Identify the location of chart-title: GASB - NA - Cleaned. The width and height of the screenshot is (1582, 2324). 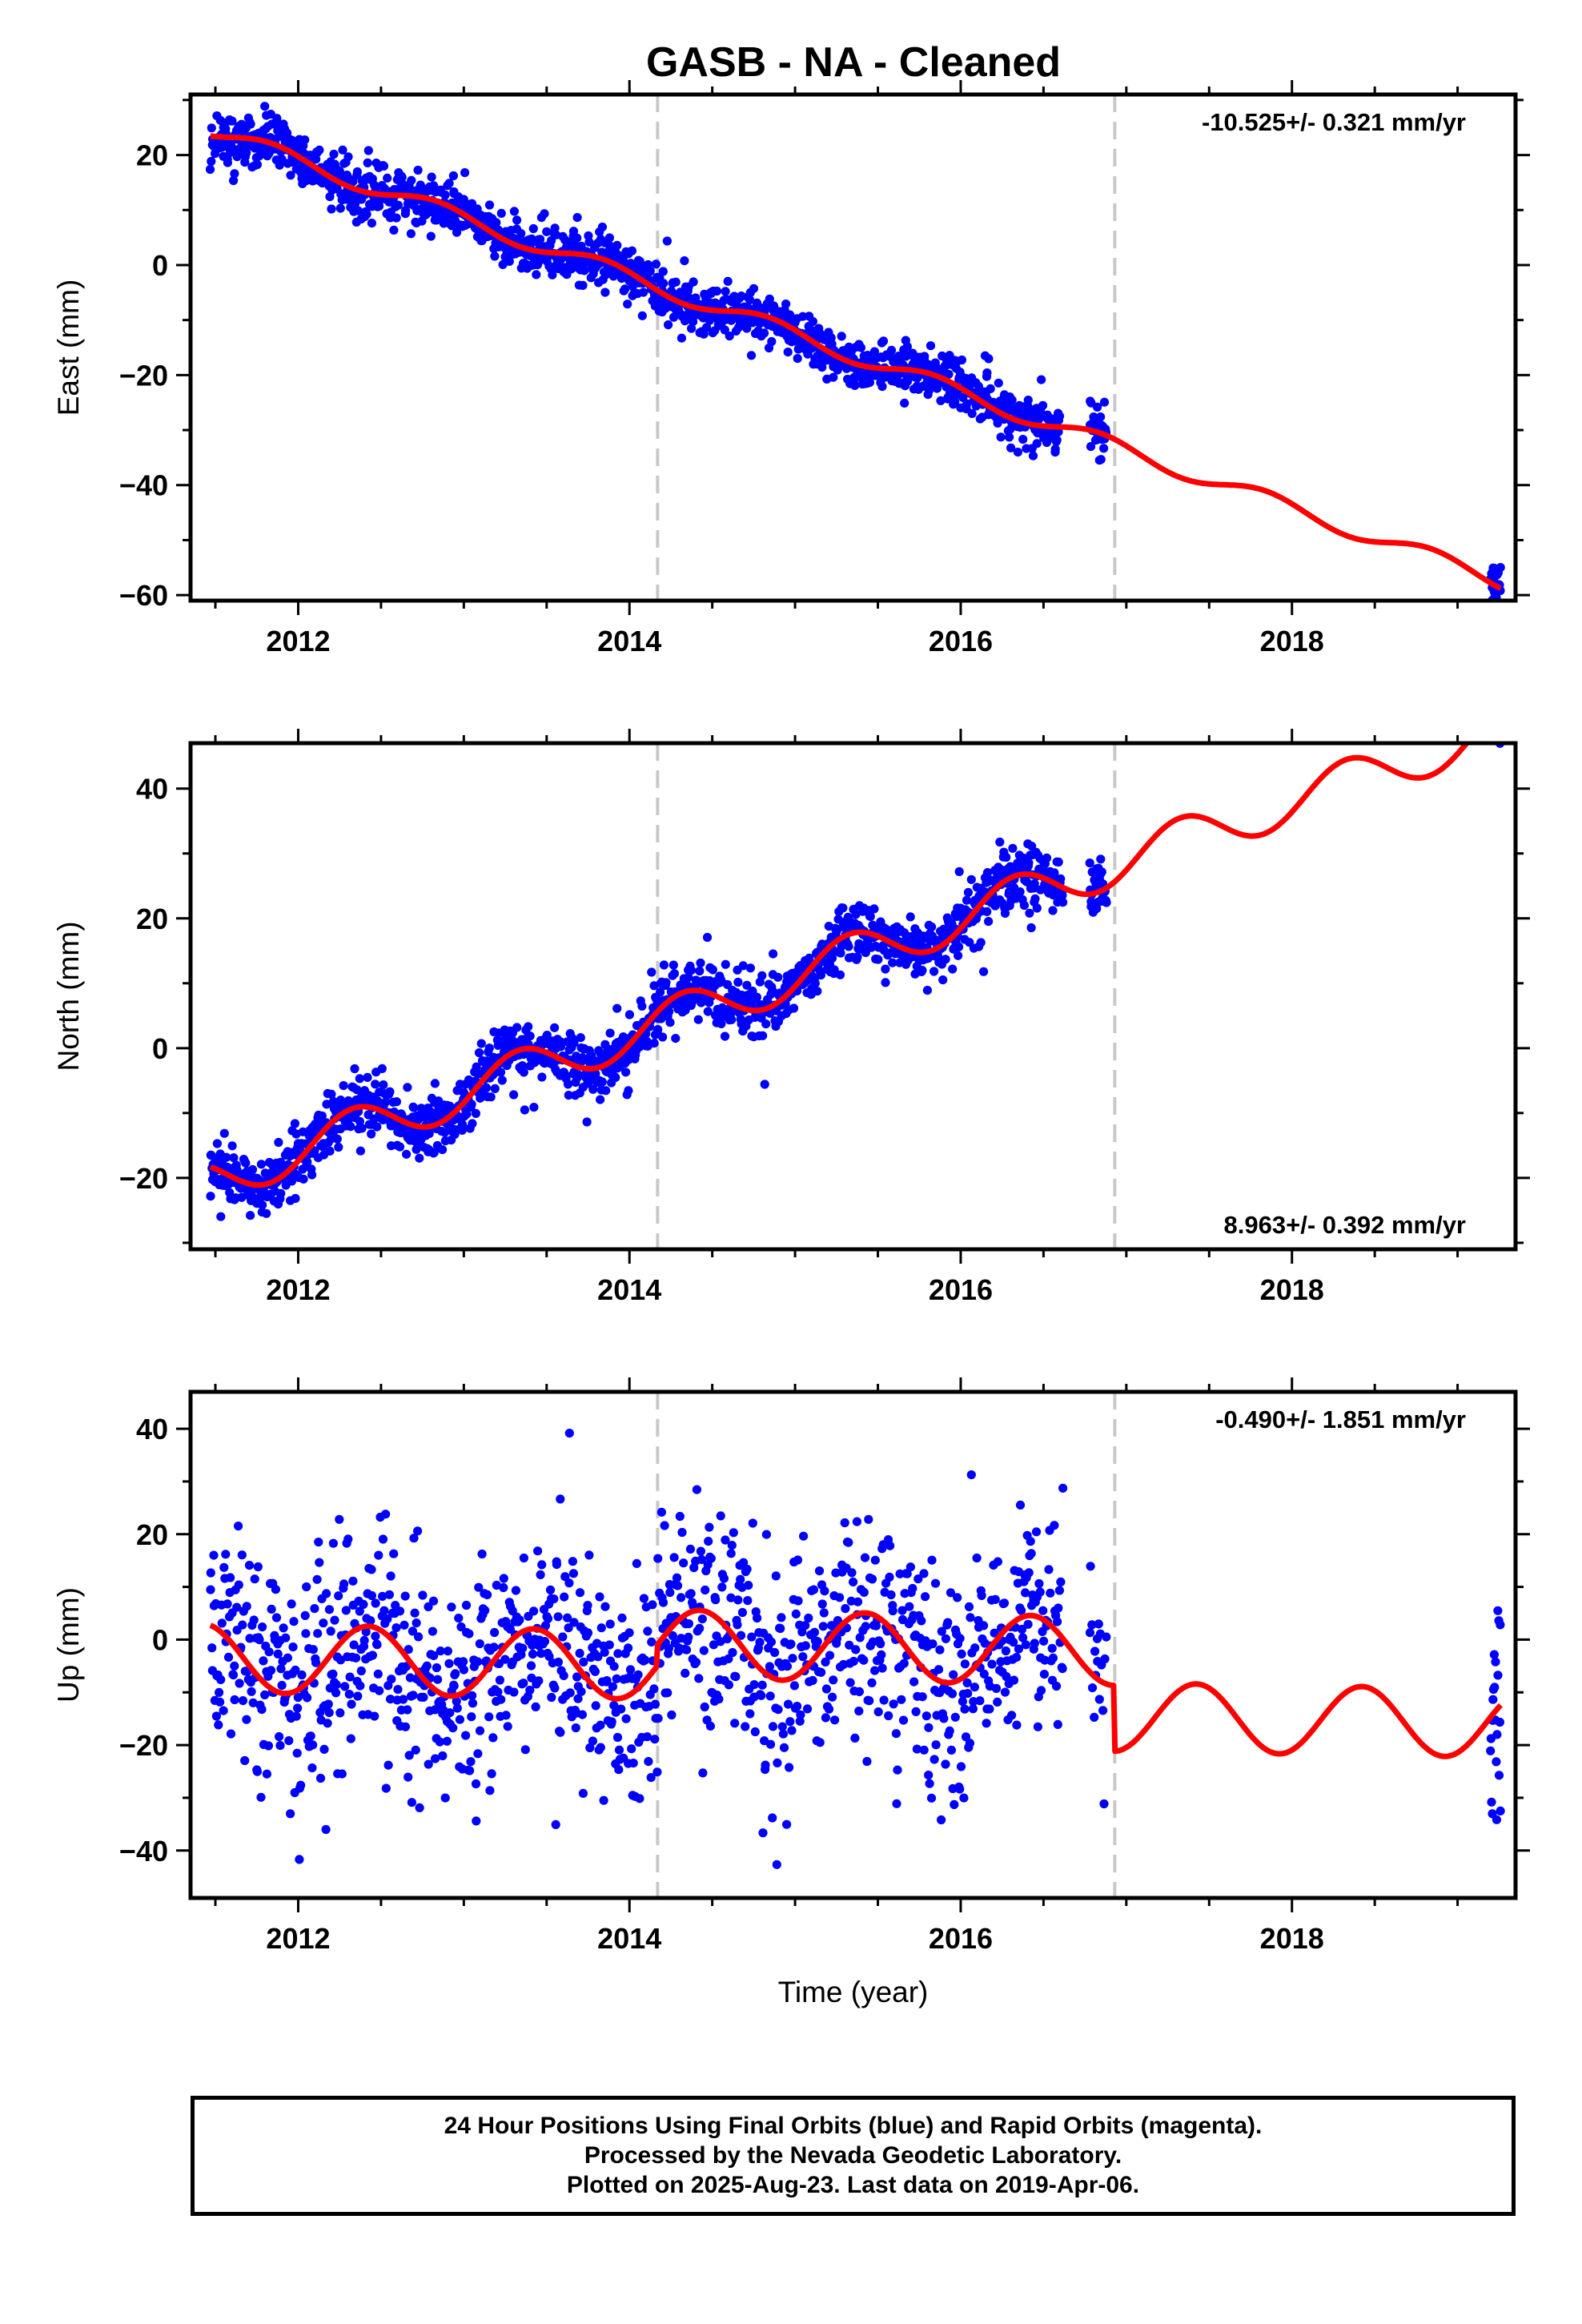
(853, 62).